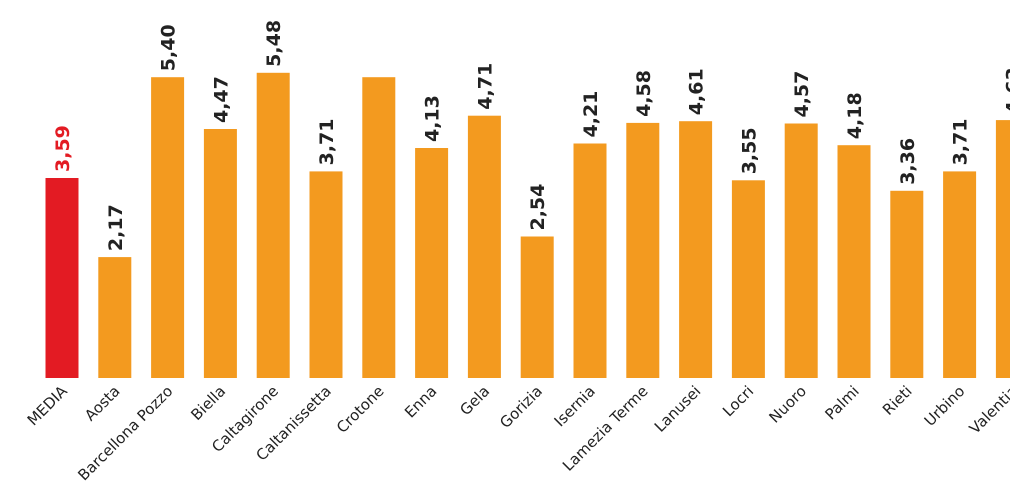  Describe the element at coordinates (788, 404) in the screenshot. I see `category-label-nuoro: Nuoro` at that location.